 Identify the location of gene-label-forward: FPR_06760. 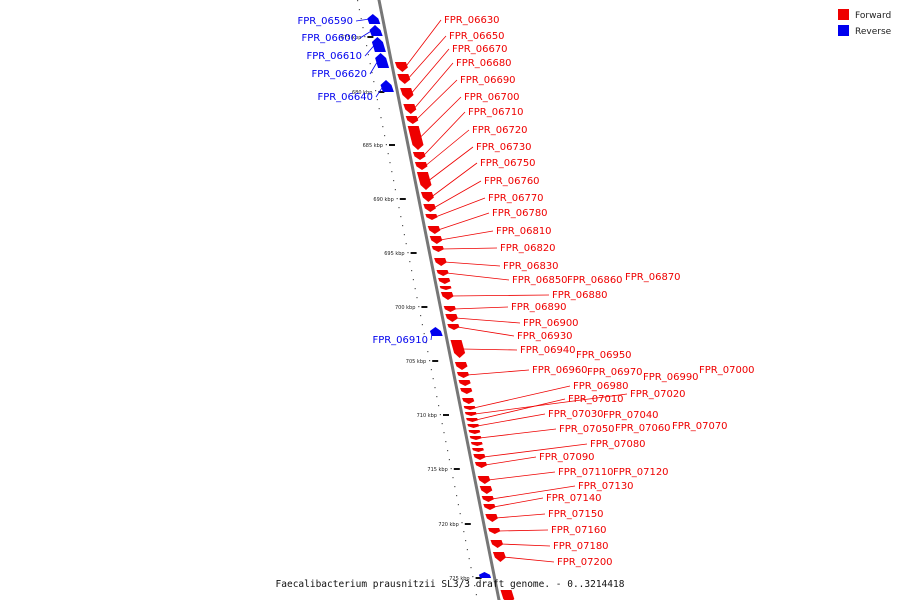
(512, 181).